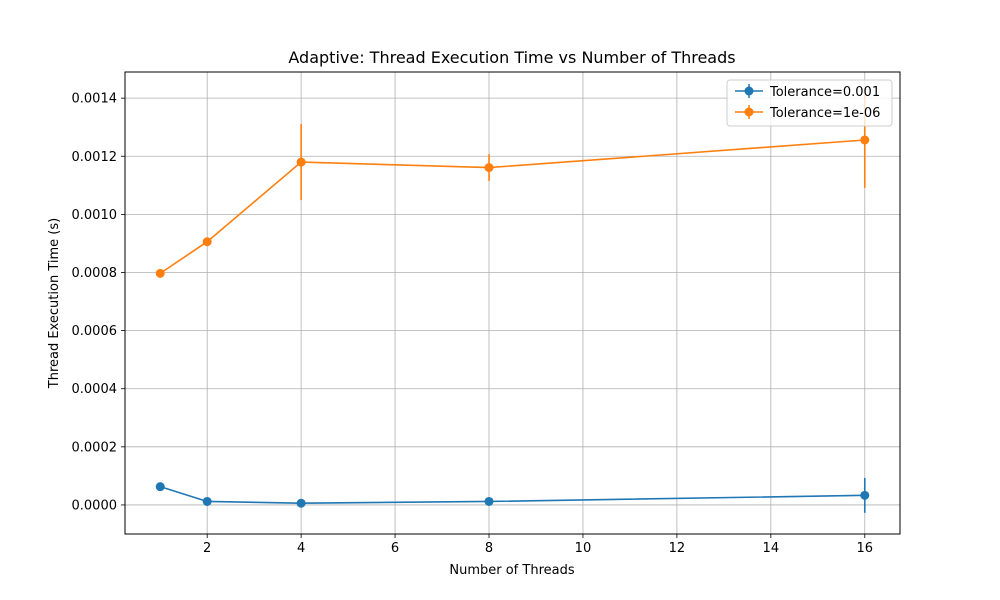  I want to click on legend-label-tol-0001: Tolerance=0.001, so click(824, 92).